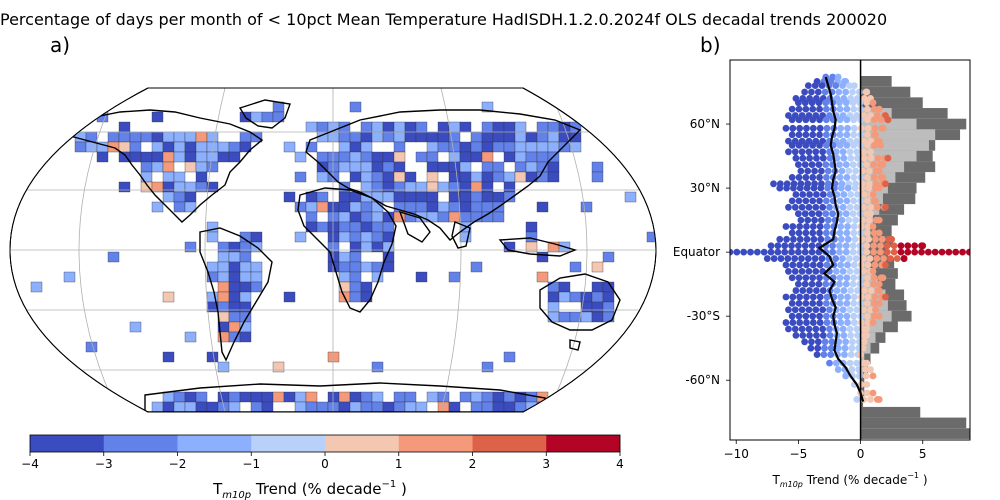  What do you see at coordinates (841, 239) in the screenshot?
I see `median-trend-line` at bounding box center [841, 239].